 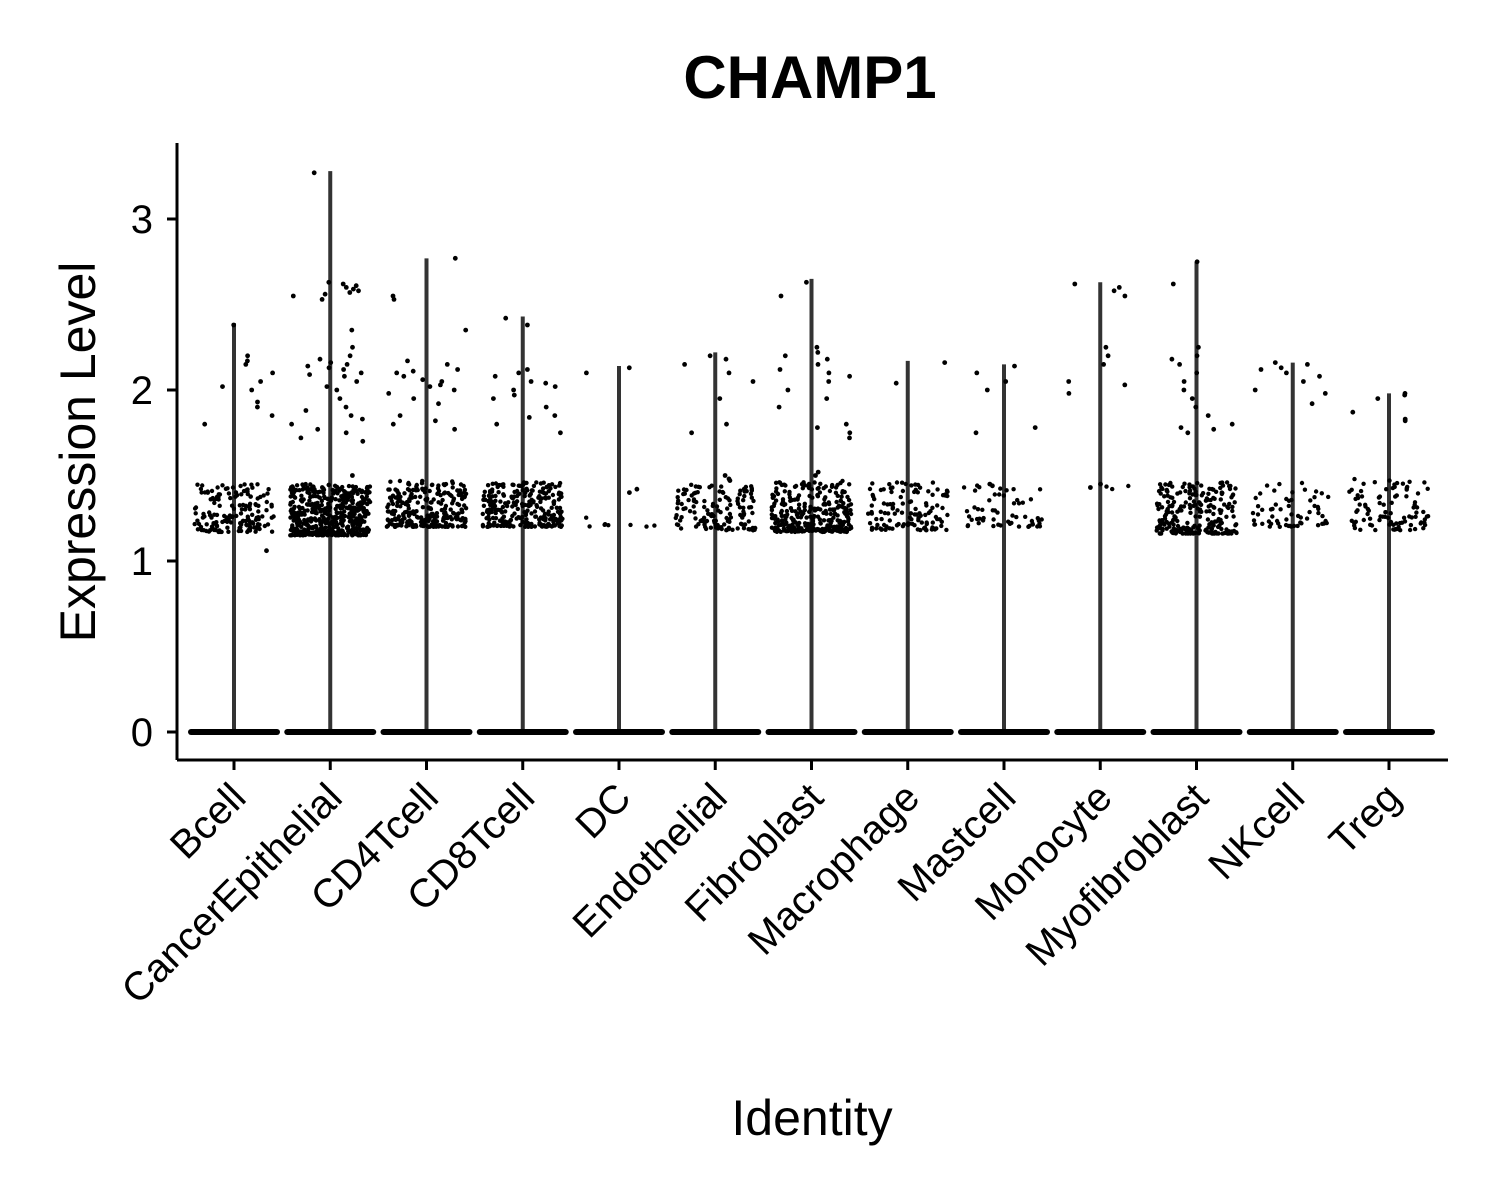 What do you see at coordinates (234, 732) in the screenshot?
I see `zero-points` at bounding box center [234, 732].